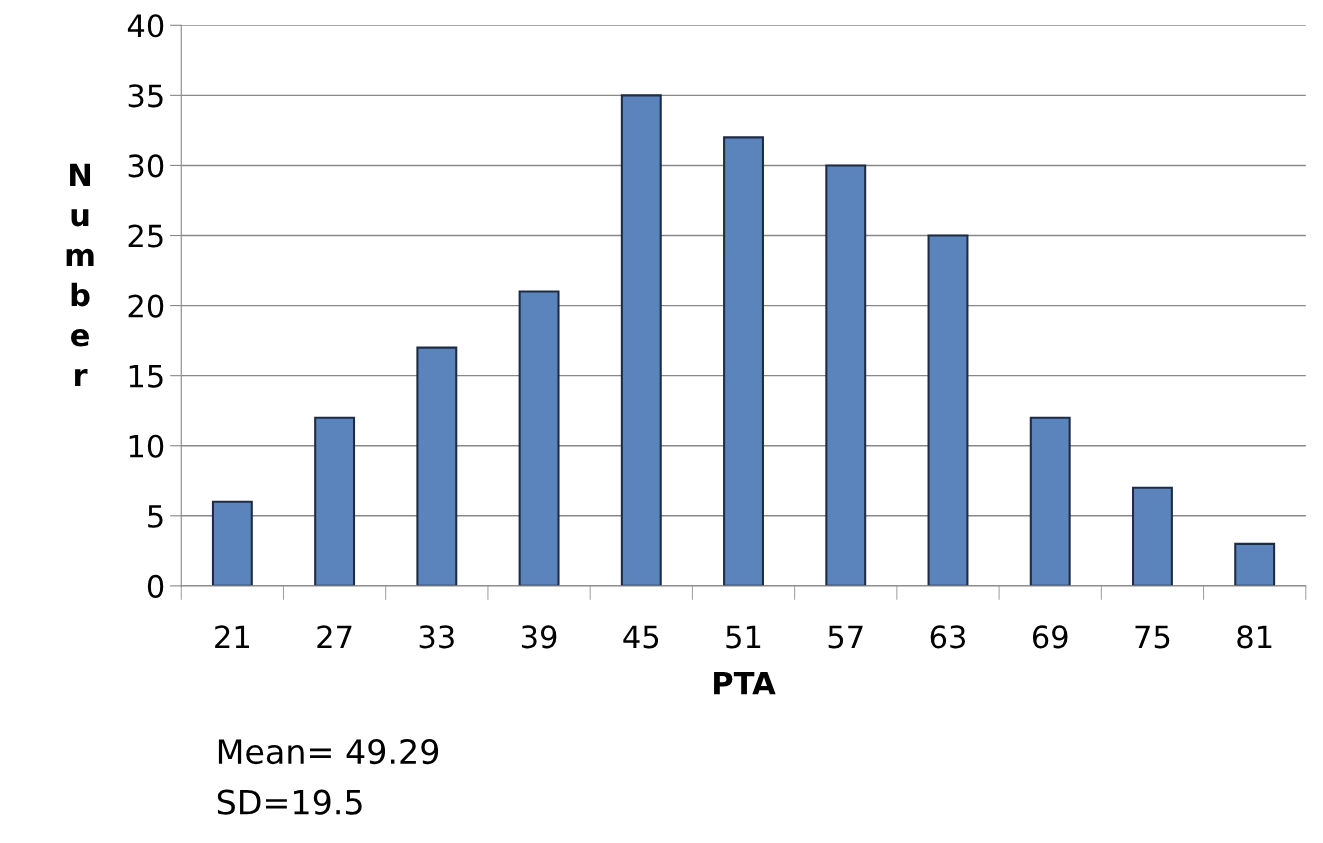  What do you see at coordinates (155, 516) in the screenshot?
I see `y-tick-label: 5` at bounding box center [155, 516].